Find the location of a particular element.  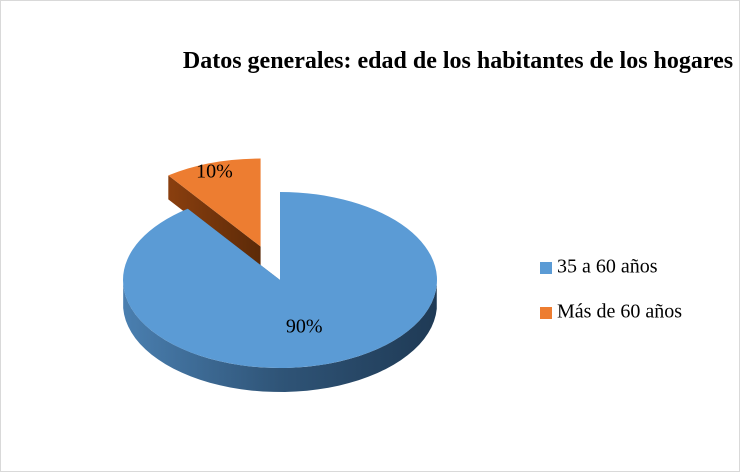

legend-label: 35 a 60 años is located at coordinates (607, 267).